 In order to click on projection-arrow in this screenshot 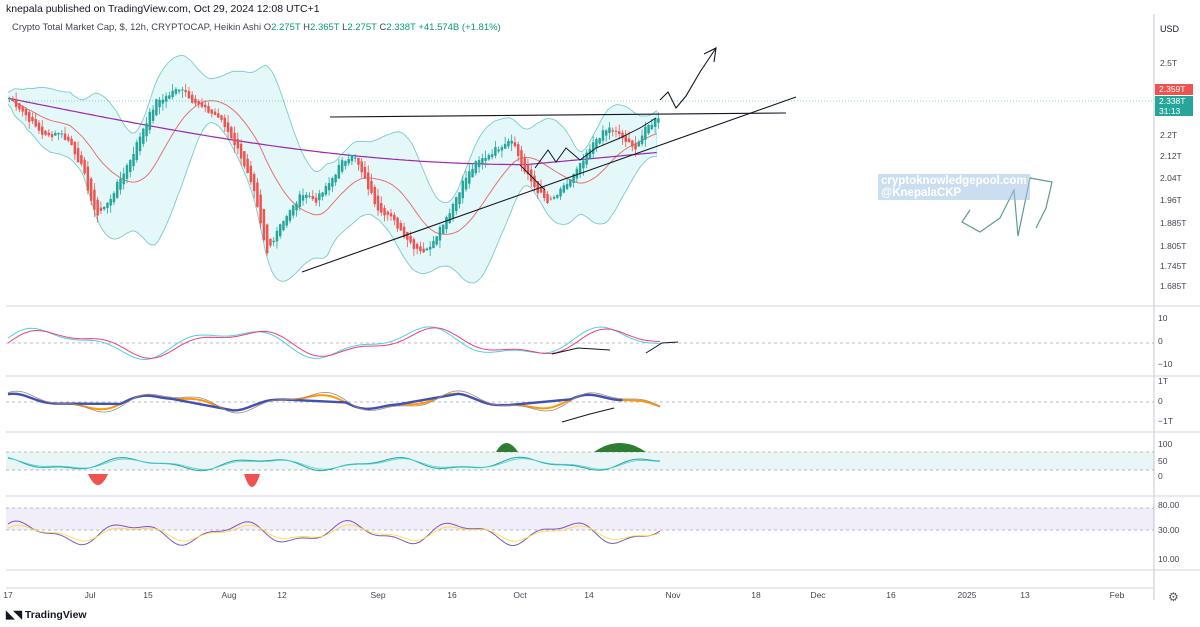, I will do `click(688, 78)`.